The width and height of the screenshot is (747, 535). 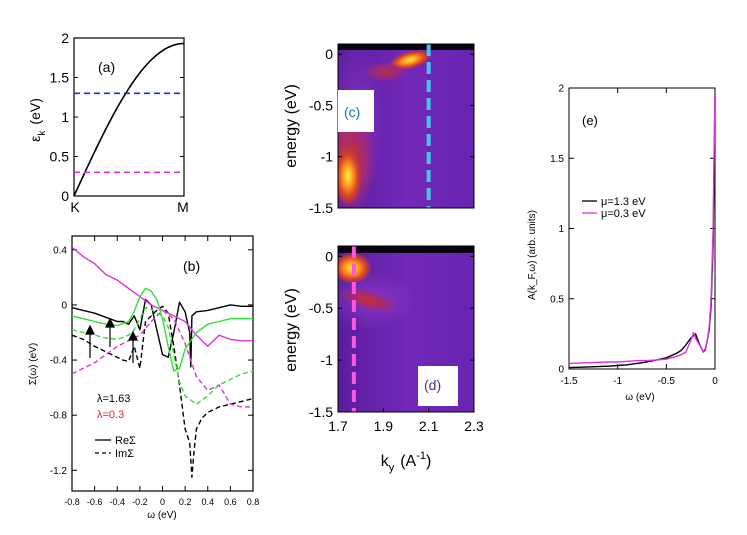 I want to click on panel-c-label: (c), so click(x=352, y=112).